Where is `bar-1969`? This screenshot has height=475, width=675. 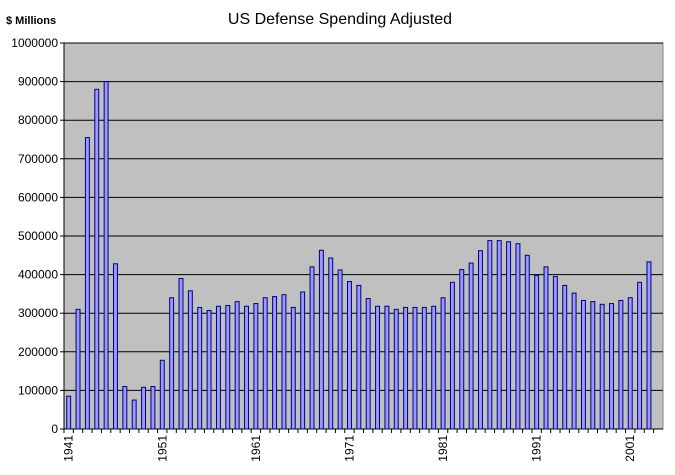
bar-1969 is located at coordinates (331, 343).